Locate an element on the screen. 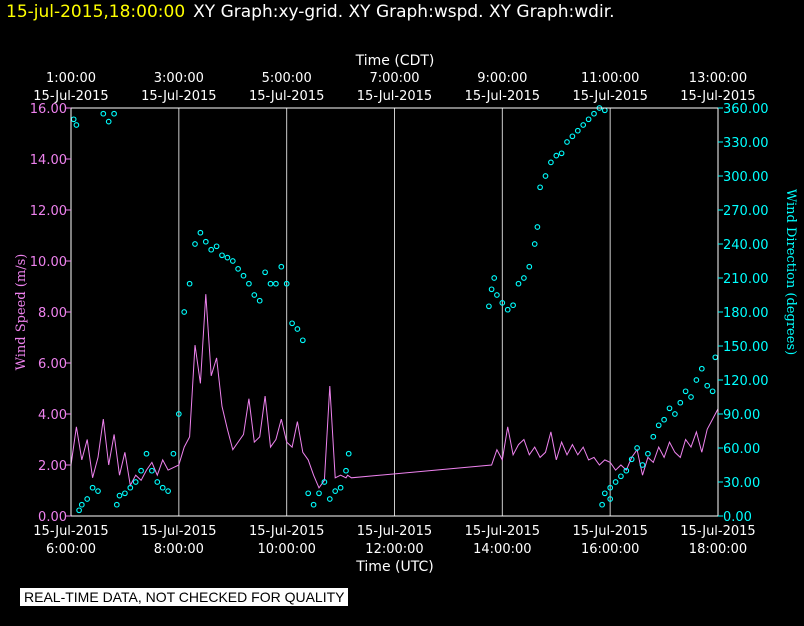 Image resolution: width=804 pixels, height=626 pixels. bottom-tick-time: 8:00:00 is located at coordinates (179, 549).